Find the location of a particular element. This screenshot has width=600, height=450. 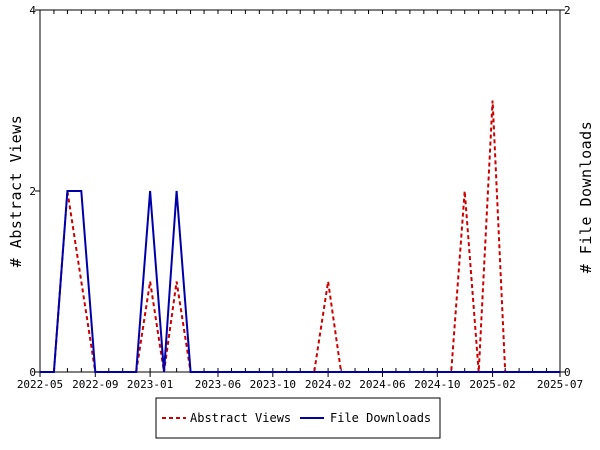

legend: Abstract Views File Downloads is located at coordinates (298, 418).